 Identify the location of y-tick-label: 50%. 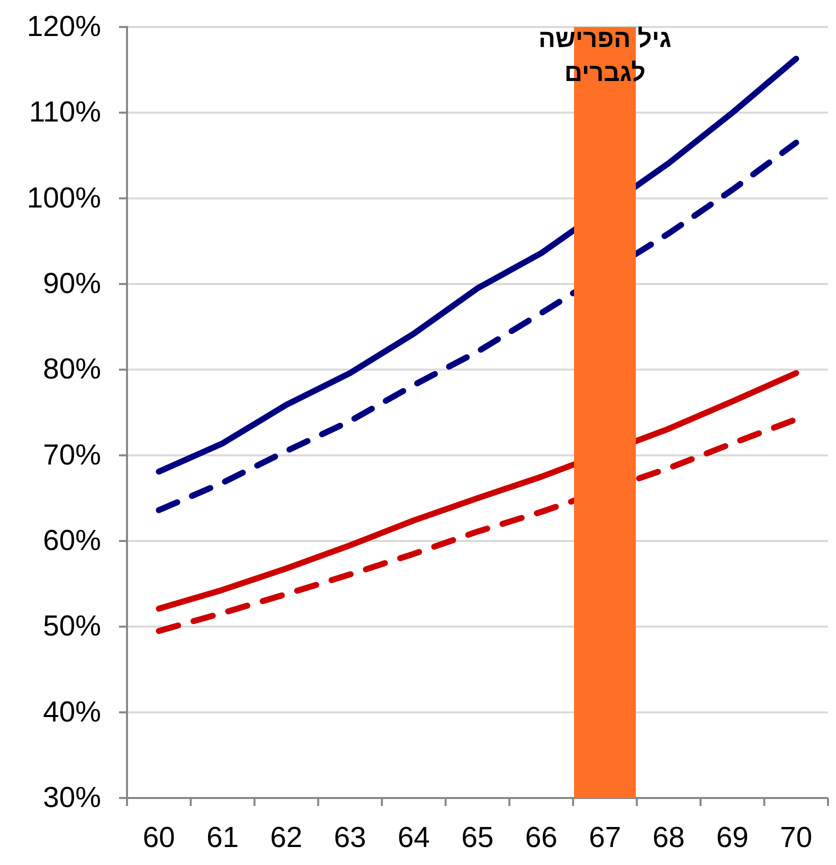
(71, 626).